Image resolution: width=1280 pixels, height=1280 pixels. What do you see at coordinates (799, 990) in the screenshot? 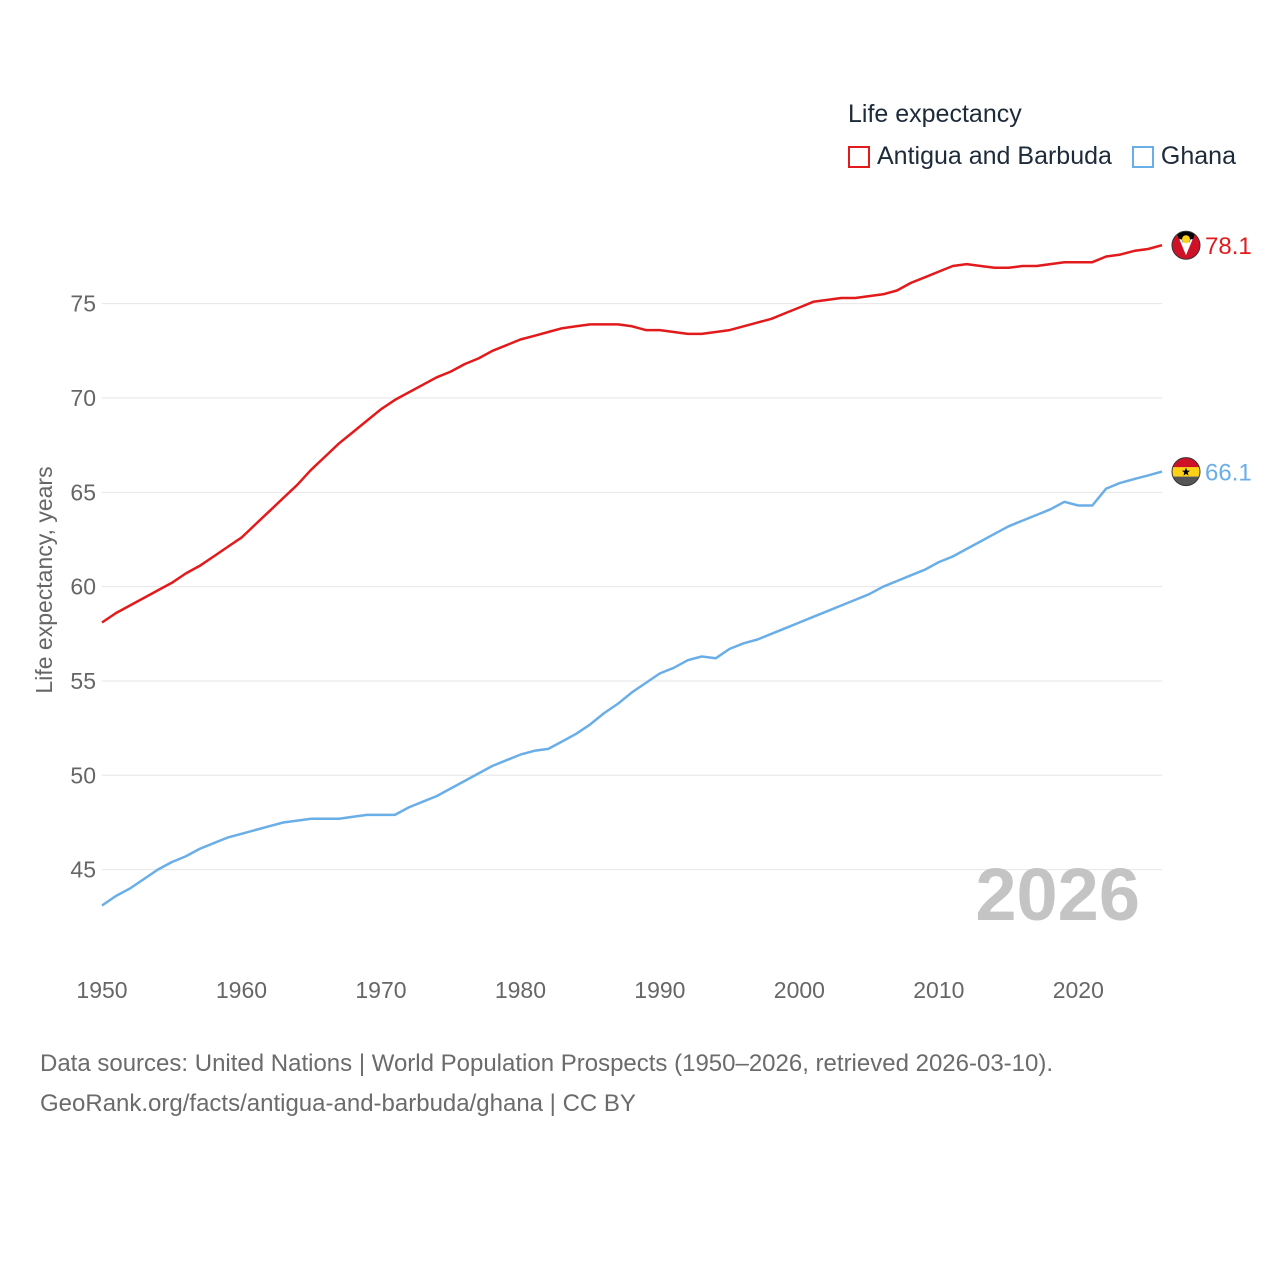
I see `x-tick-label: 2000` at bounding box center [799, 990].